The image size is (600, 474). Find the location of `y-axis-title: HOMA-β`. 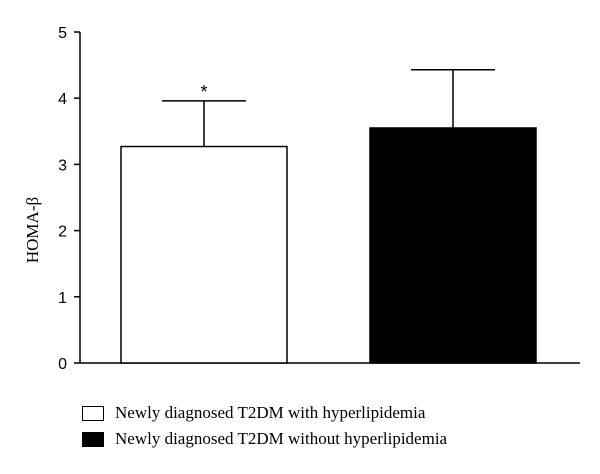

y-axis-title: HOMA-β is located at coordinates (32, 230).